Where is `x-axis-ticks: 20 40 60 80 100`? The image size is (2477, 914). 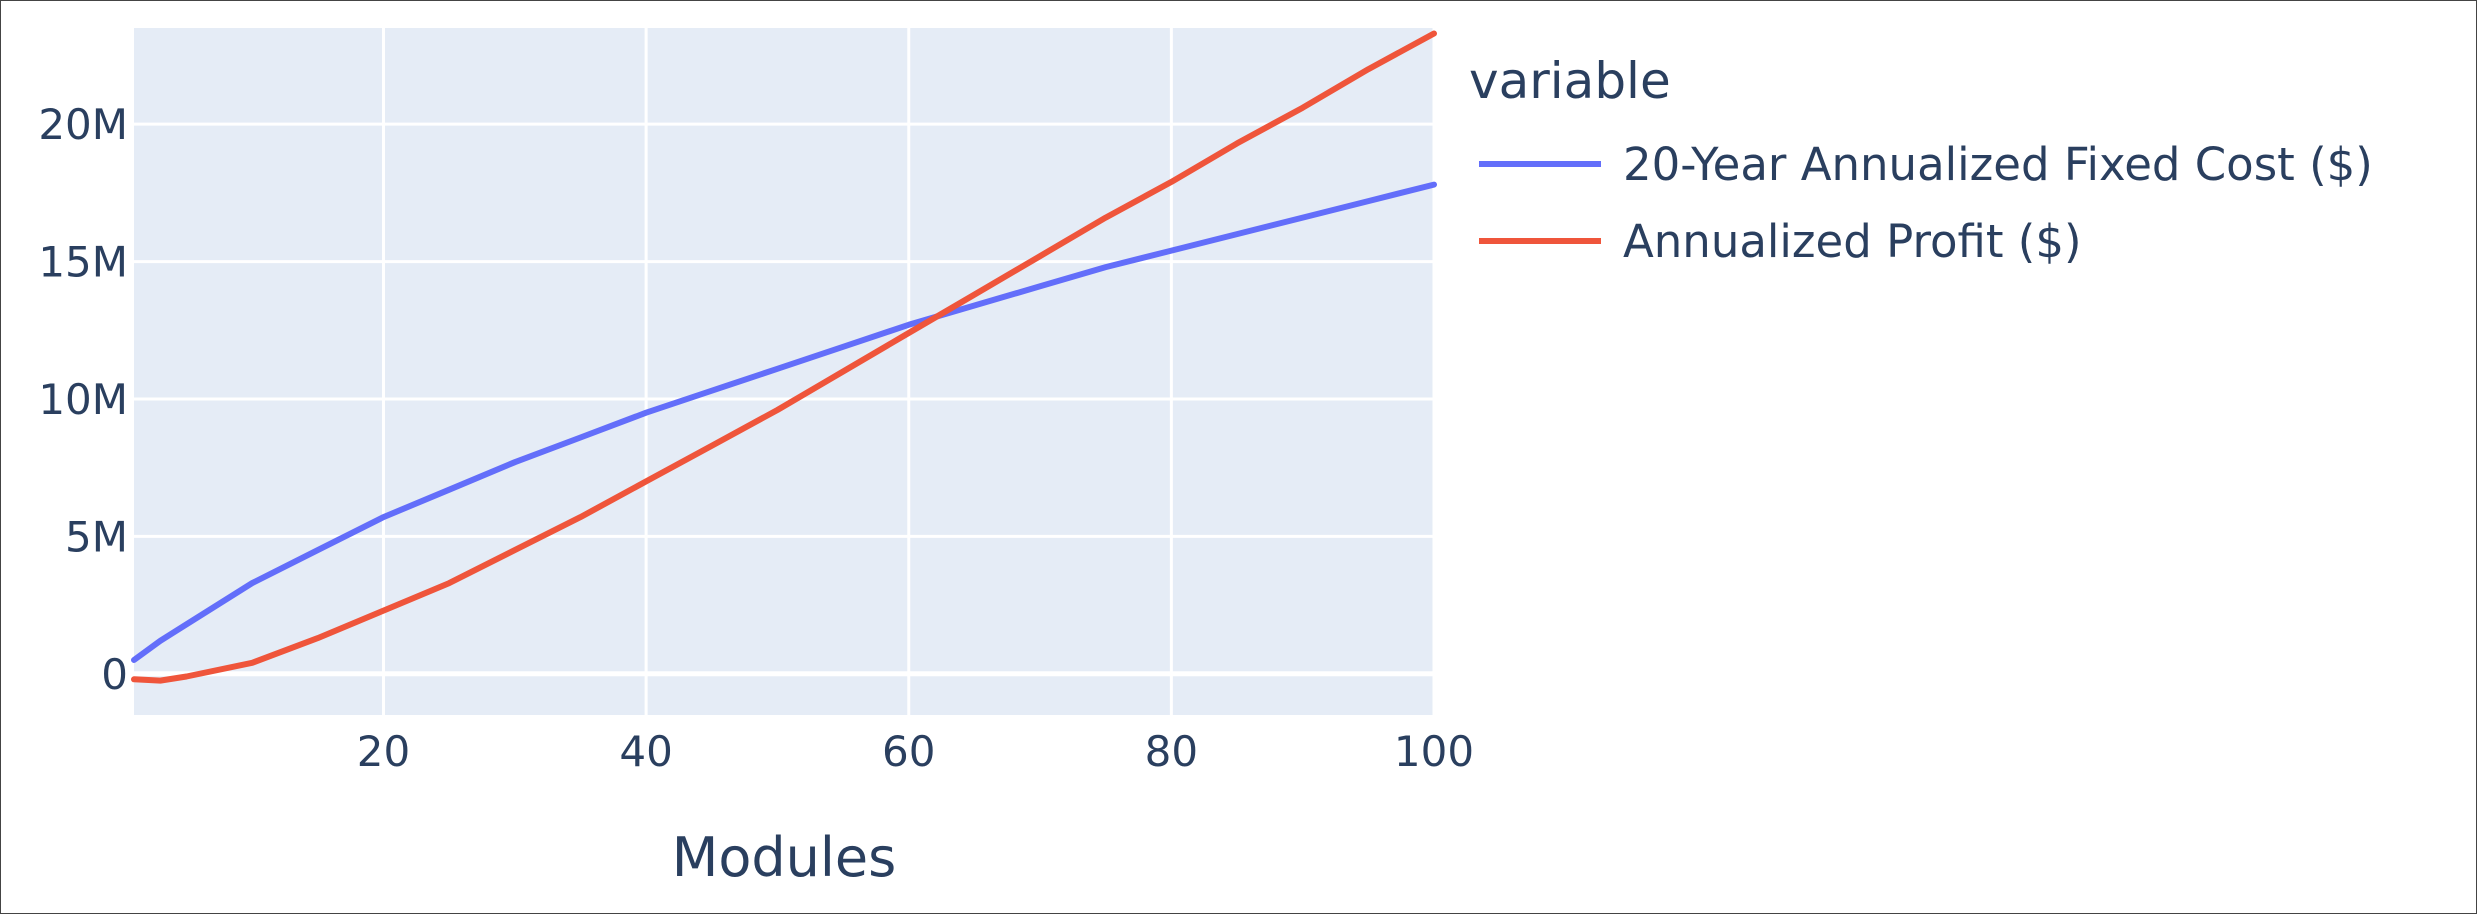 x-axis-ticks: 20 40 60 80 100 is located at coordinates (915, 751).